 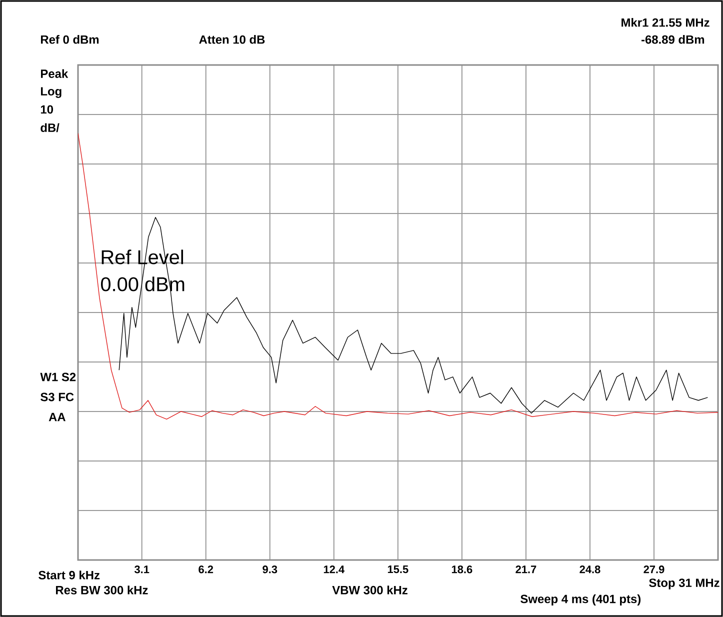 What do you see at coordinates (142, 570) in the screenshot?
I see `x-tick-label: 3.1` at bounding box center [142, 570].